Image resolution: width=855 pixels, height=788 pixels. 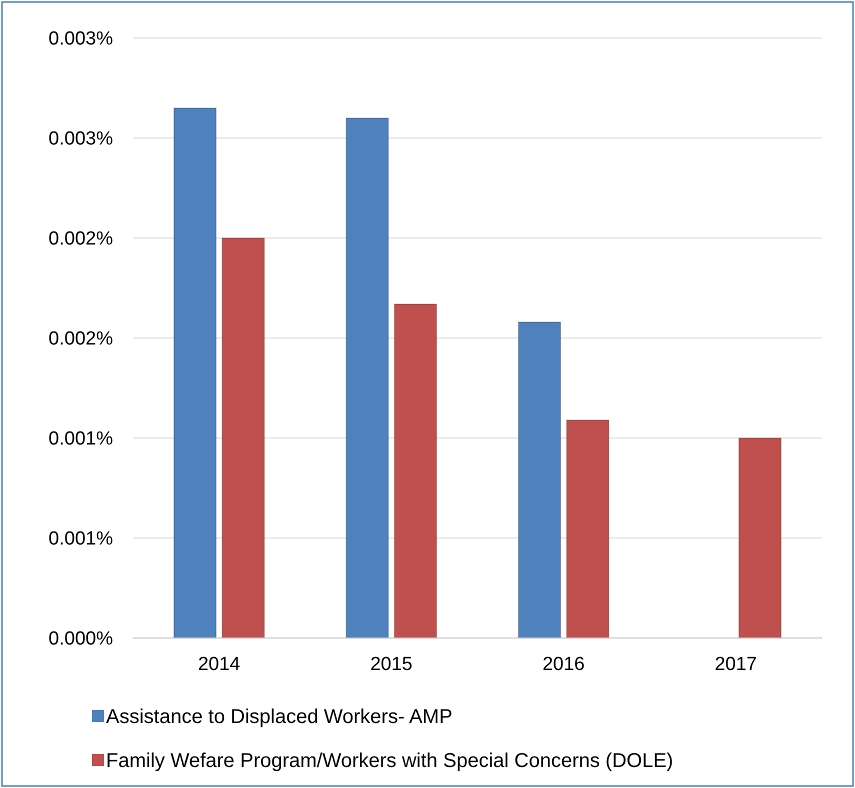 I want to click on y-tick-label: 0.000%, so click(x=81, y=639).